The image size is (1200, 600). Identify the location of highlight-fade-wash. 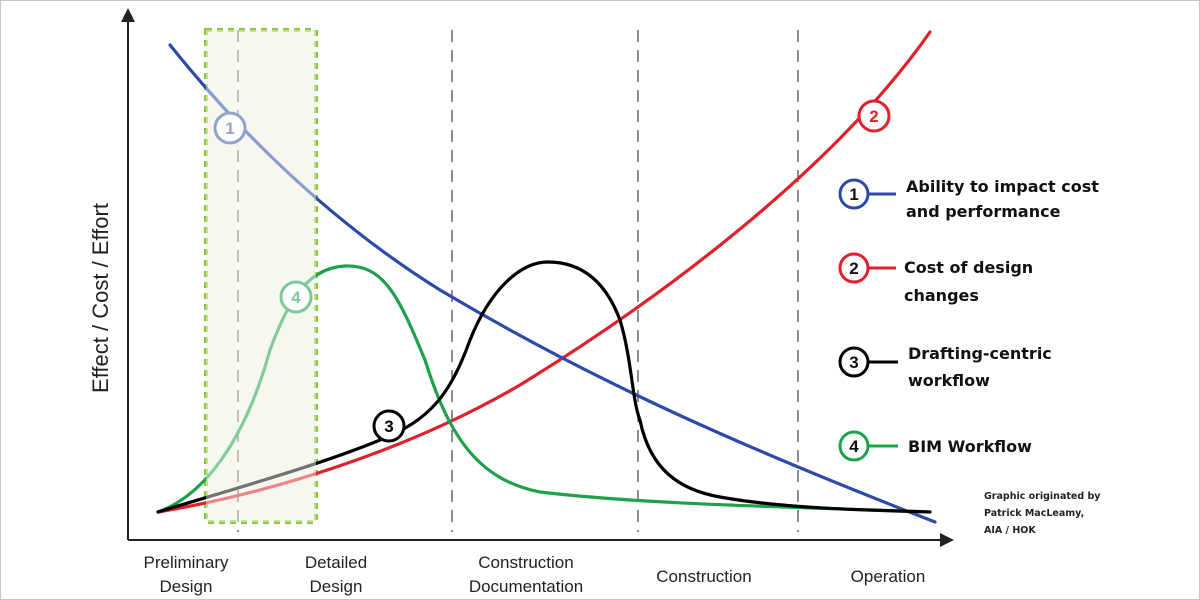
(261, 276).